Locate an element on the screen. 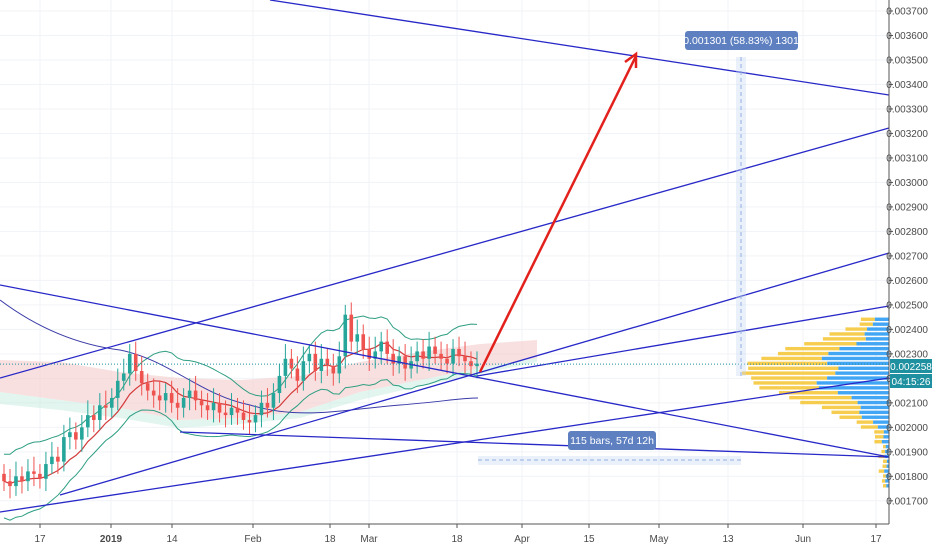 Image resolution: width=932 pixels, height=550 pixels. price-tick-label: 0.002100 is located at coordinates (907, 403).